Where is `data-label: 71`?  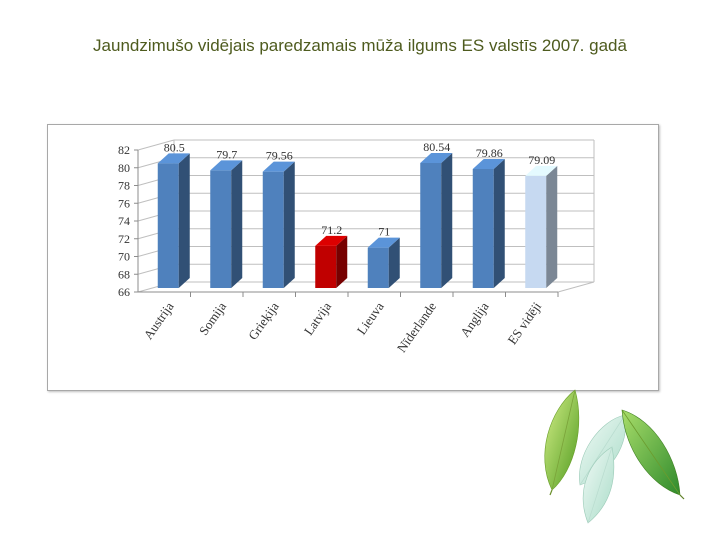 data-label: 71 is located at coordinates (384, 232).